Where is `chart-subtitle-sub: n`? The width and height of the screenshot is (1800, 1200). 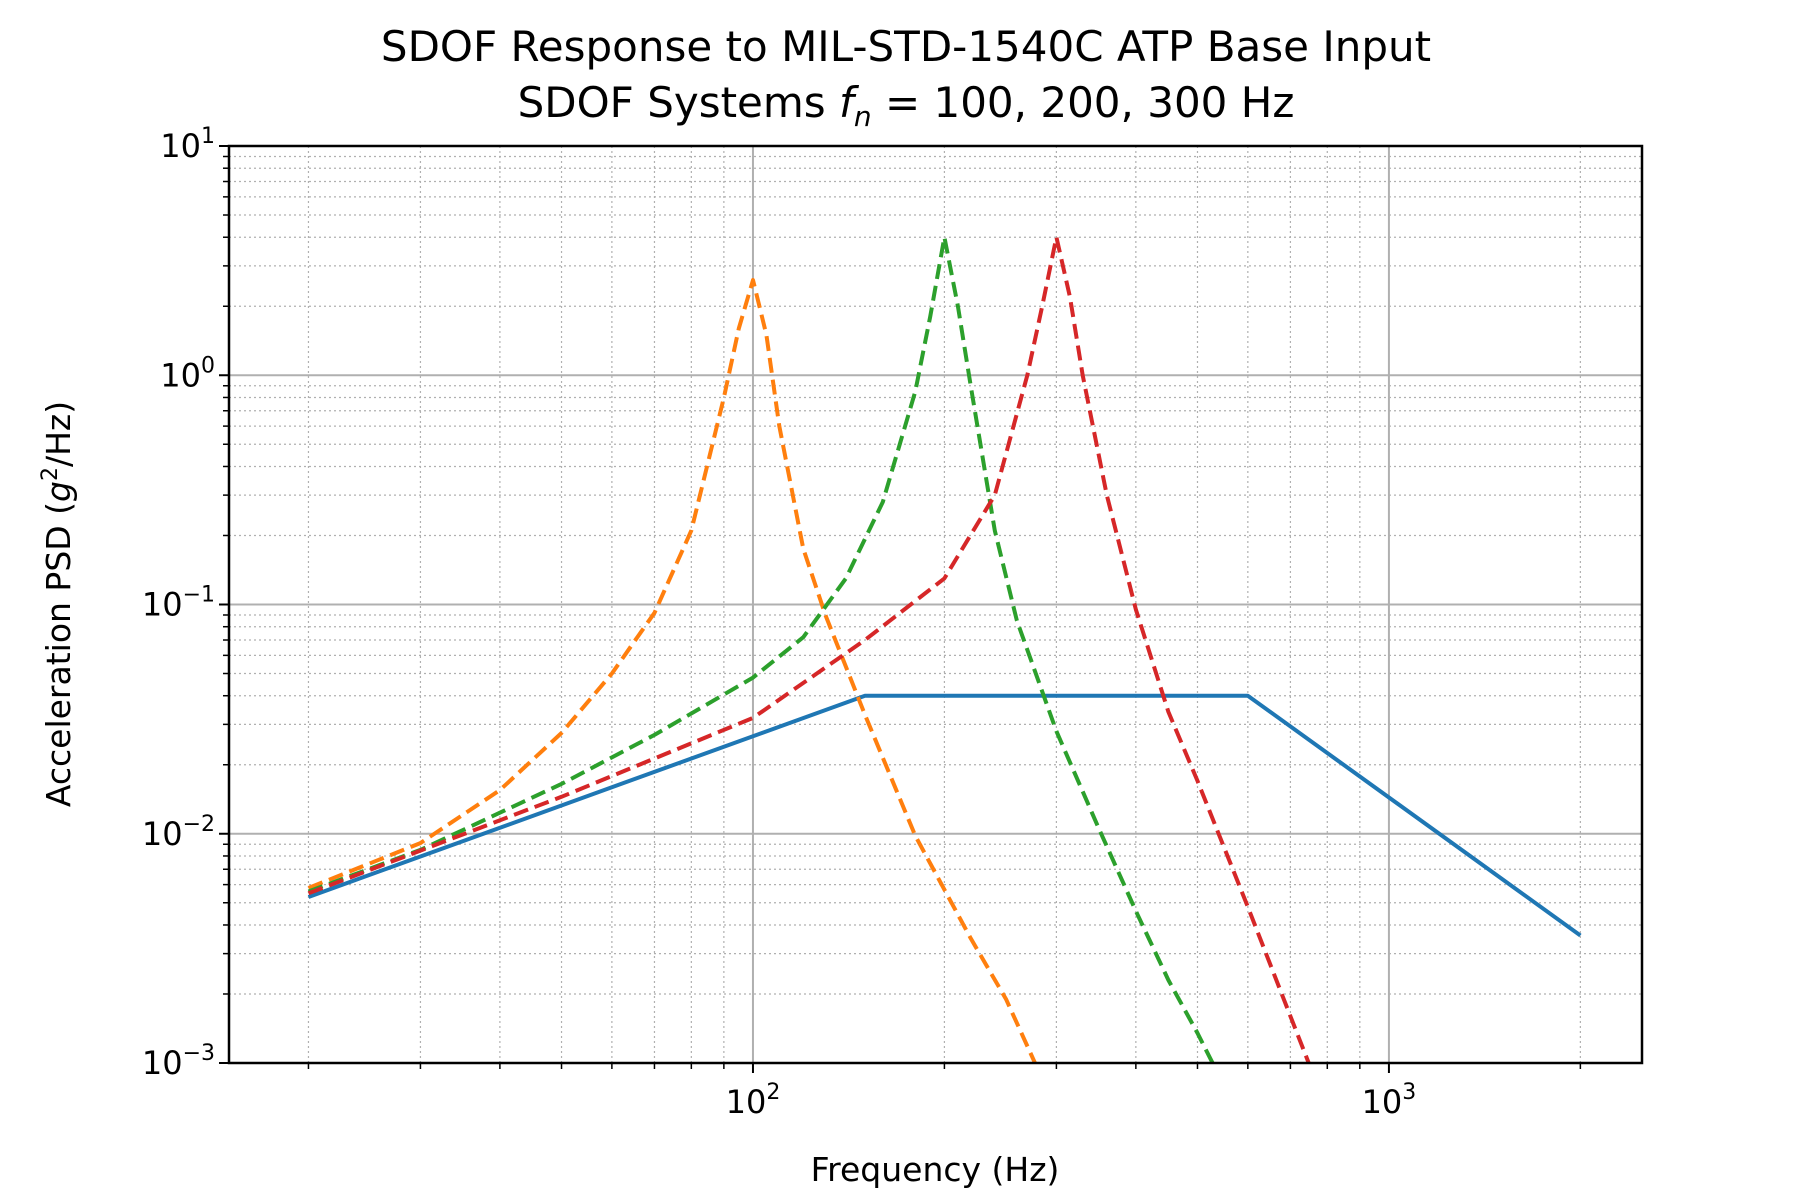
chart-subtitle-sub: n is located at coordinates (863, 116).